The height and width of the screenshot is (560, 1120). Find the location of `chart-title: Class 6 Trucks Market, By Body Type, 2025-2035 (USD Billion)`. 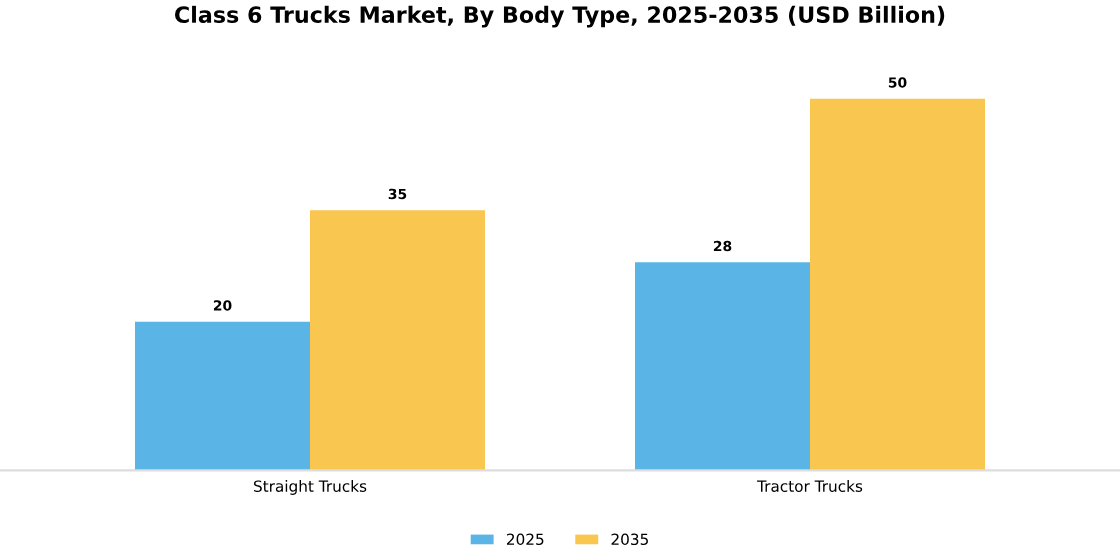

chart-title: Class 6 Trucks Market, By Body Type, 2025-2035 (USD Billion) is located at coordinates (560, 16).